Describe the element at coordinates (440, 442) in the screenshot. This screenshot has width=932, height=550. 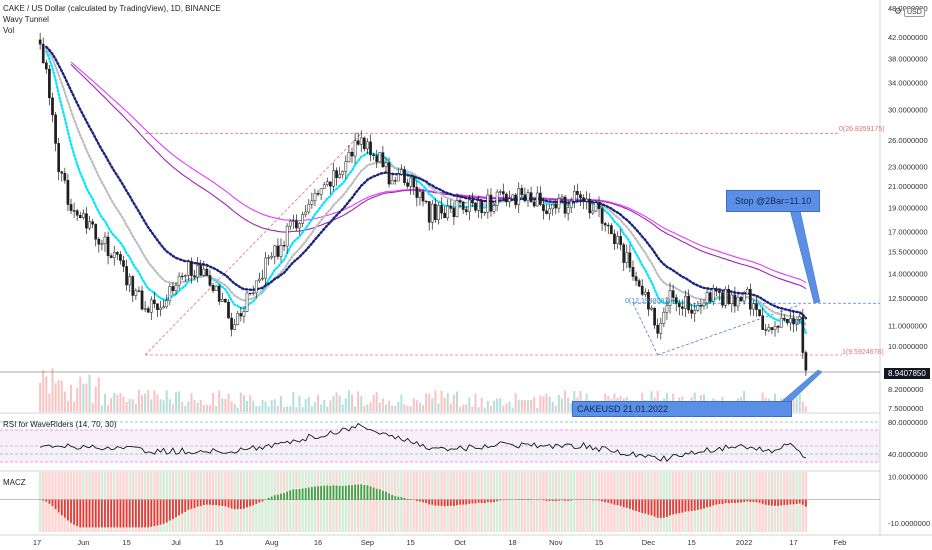
I see `rsi-pane` at that location.